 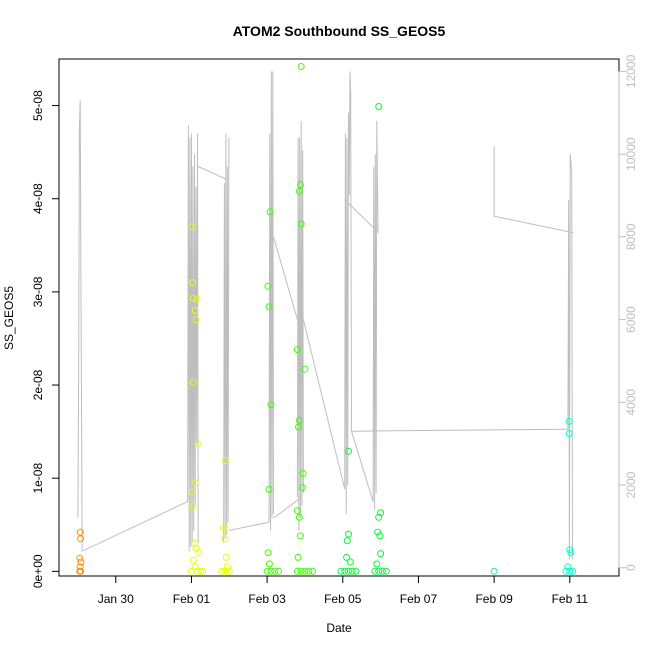 What do you see at coordinates (631, 402) in the screenshot?
I see `y2-tick-label: 4000` at bounding box center [631, 402].